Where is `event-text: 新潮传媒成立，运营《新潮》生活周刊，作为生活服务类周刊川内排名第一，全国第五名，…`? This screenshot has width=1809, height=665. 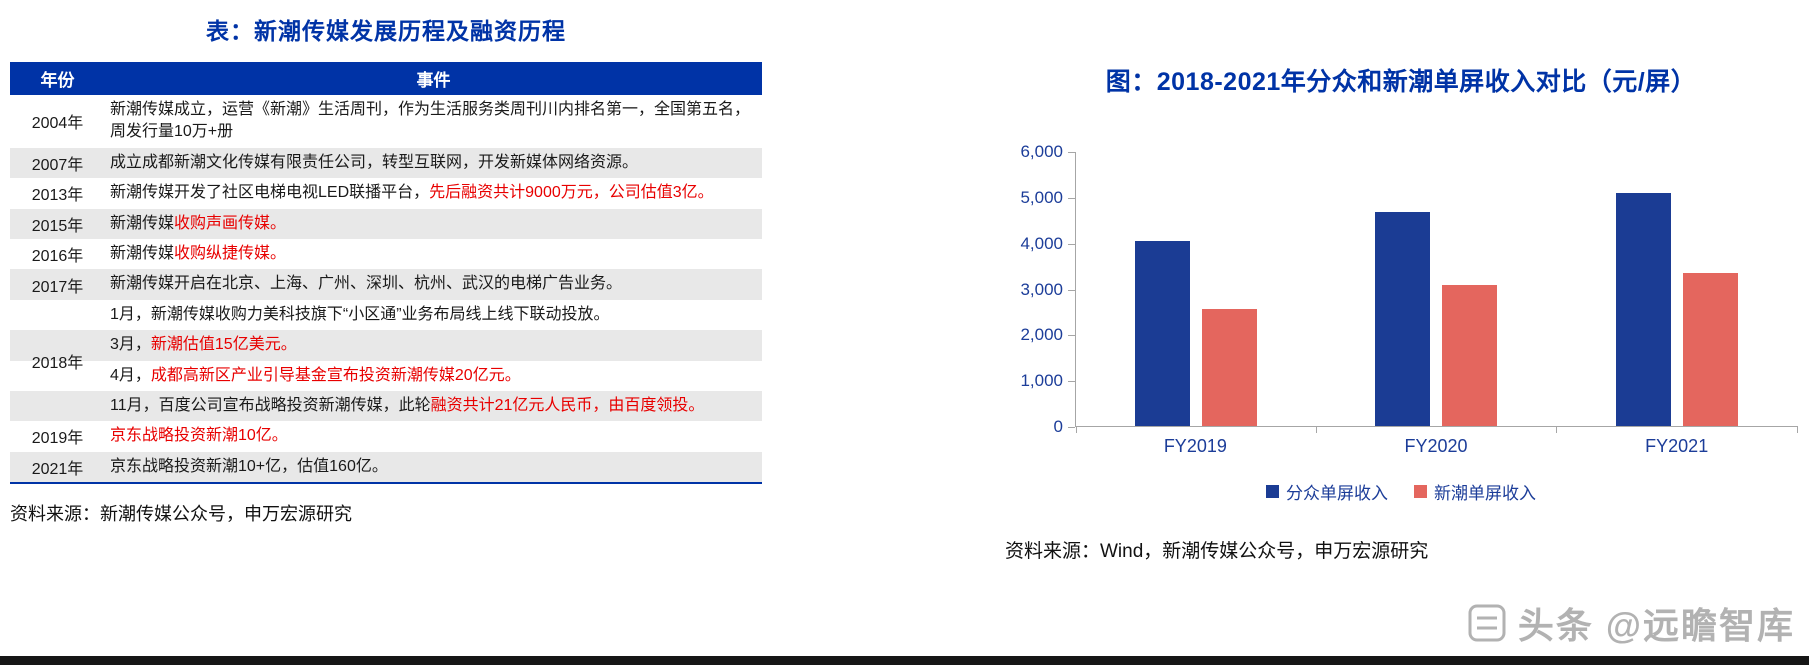
event-text: 新潮传媒成立，运营《新潮》生活周刊，作为生活服务类周刊川内排名第一，全国第五名，… is located at coordinates (430, 121).